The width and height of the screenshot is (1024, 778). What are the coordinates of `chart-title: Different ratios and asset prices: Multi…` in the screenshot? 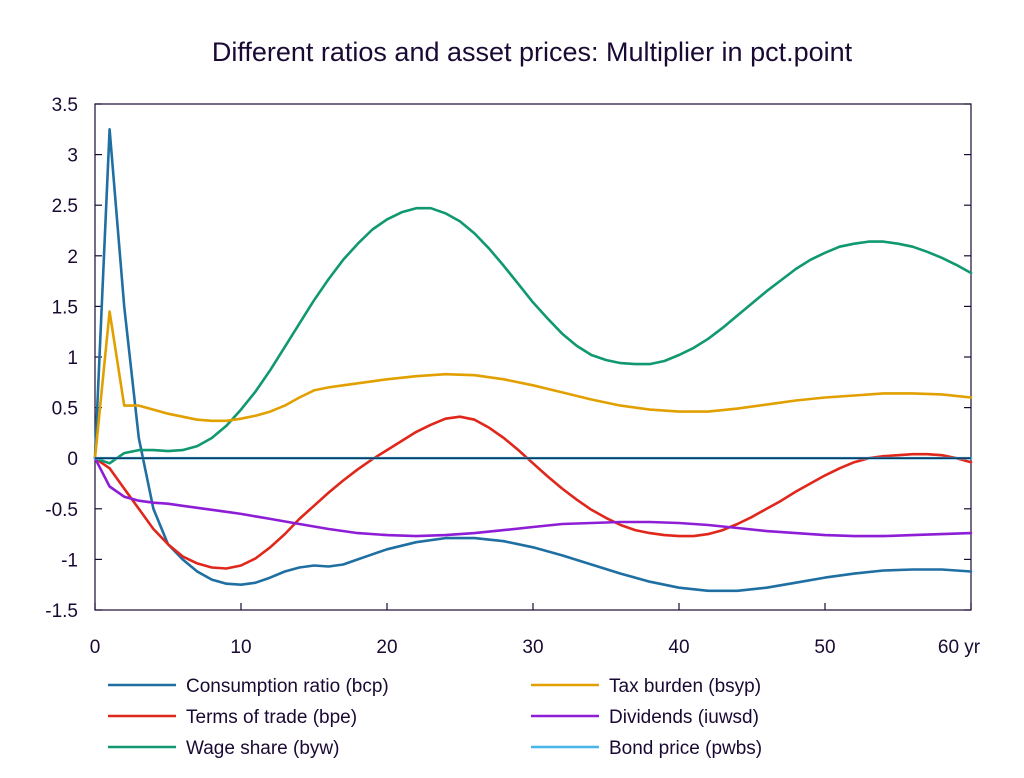 It's located at (532, 52).